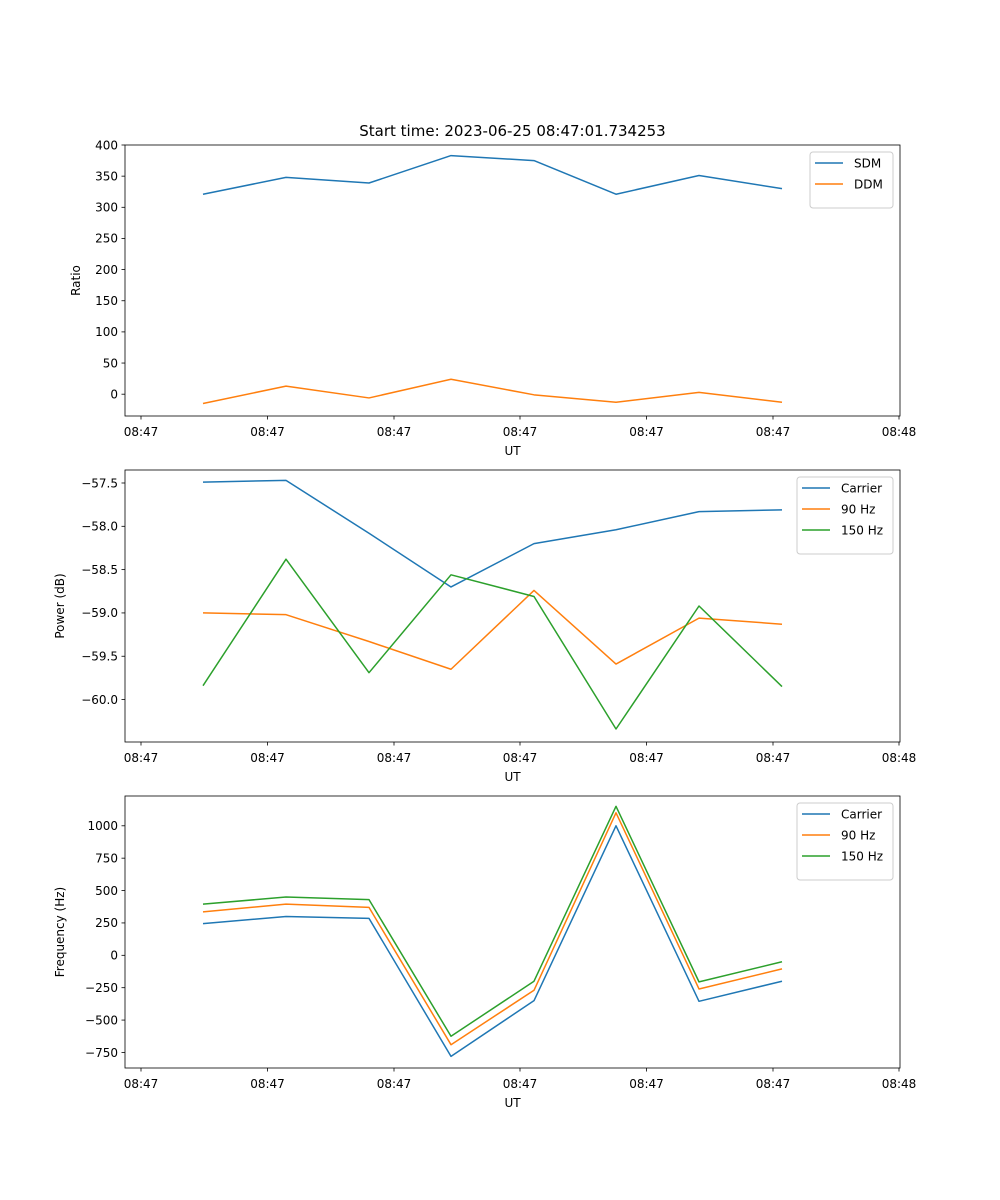 The image size is (1000, 1200). Describe the element at coordinates (106, 332) in the screenshot. I see `y-tick-label: 100` at that location.